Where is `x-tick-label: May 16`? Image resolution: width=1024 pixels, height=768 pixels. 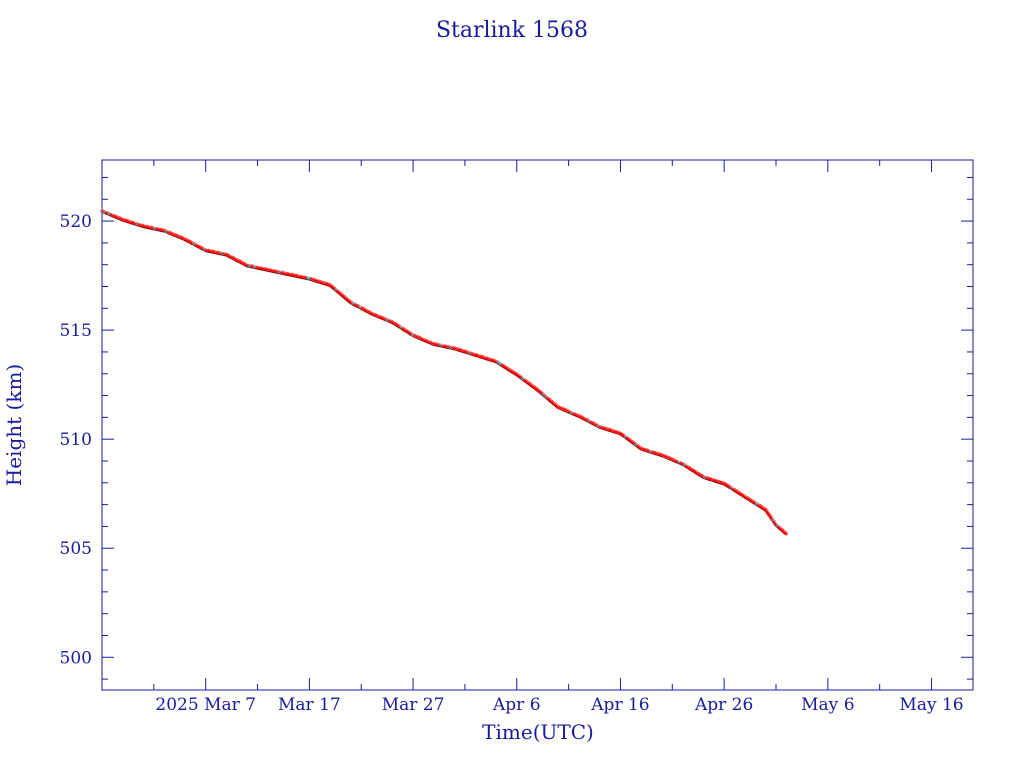 x-tick-label: May 16 is located at coordinates (931, 705).